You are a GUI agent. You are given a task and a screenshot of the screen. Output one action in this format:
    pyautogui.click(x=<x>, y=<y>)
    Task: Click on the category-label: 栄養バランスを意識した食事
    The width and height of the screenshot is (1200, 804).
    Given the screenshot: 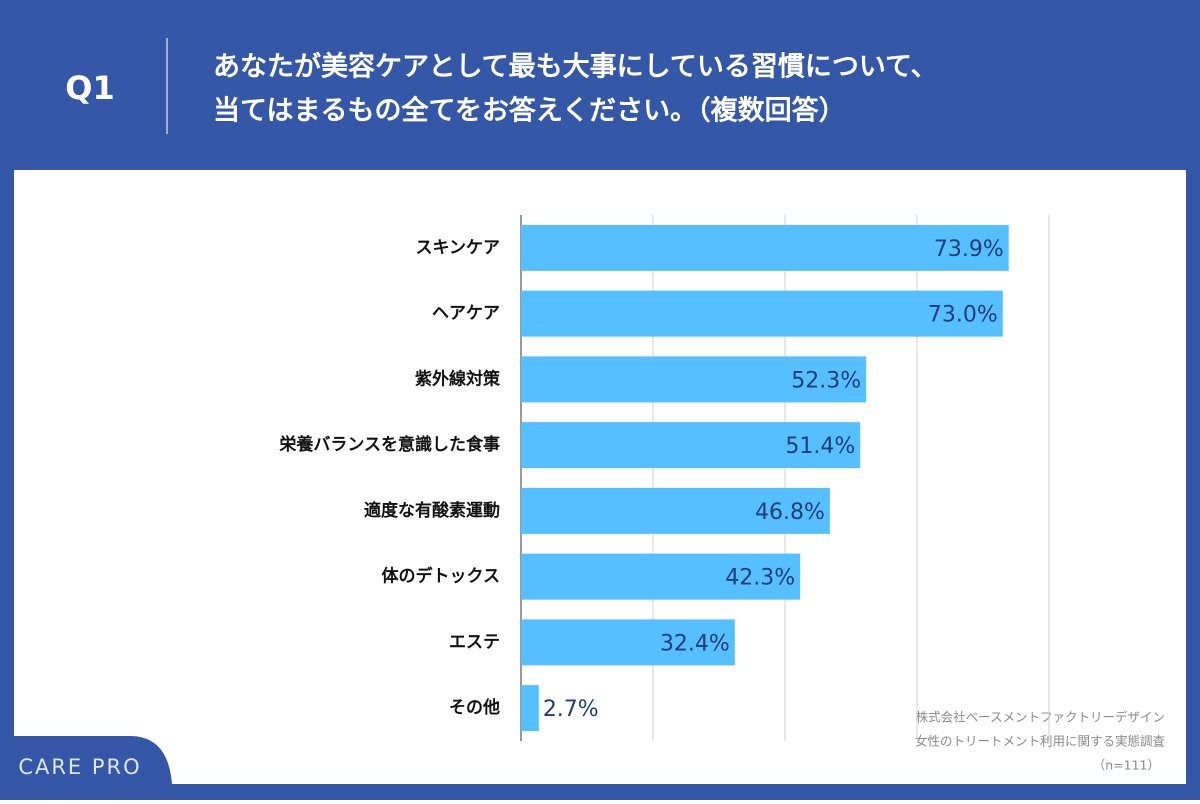 What is the action you would take?
    pyautogui.click(x=389, y=444)
    